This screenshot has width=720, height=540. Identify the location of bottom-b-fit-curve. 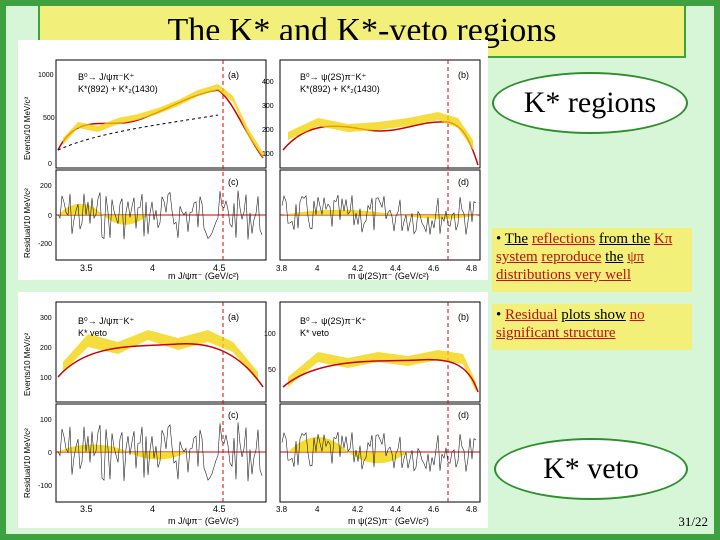
(380, 375).